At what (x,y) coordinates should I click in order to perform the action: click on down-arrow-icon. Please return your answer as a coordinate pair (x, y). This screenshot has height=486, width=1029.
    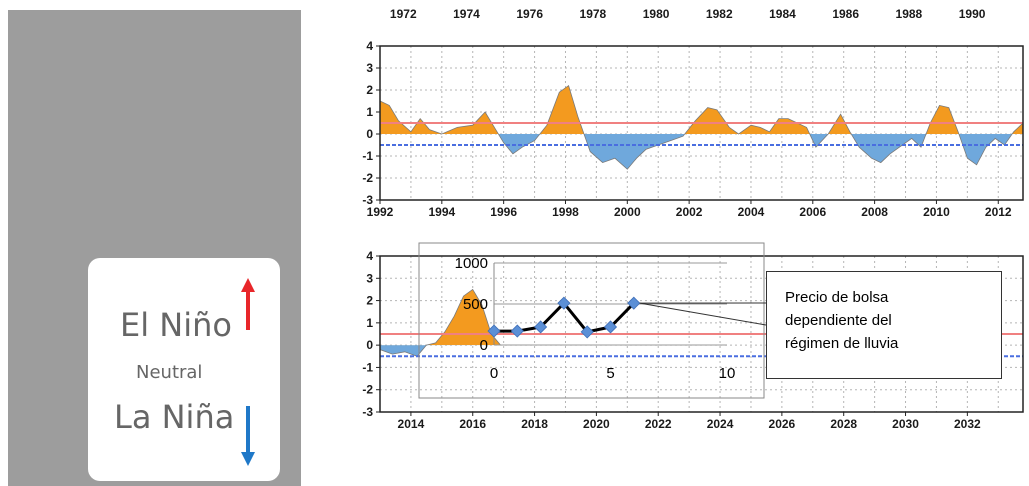
    Looking at the image, I should click on (248, 436).